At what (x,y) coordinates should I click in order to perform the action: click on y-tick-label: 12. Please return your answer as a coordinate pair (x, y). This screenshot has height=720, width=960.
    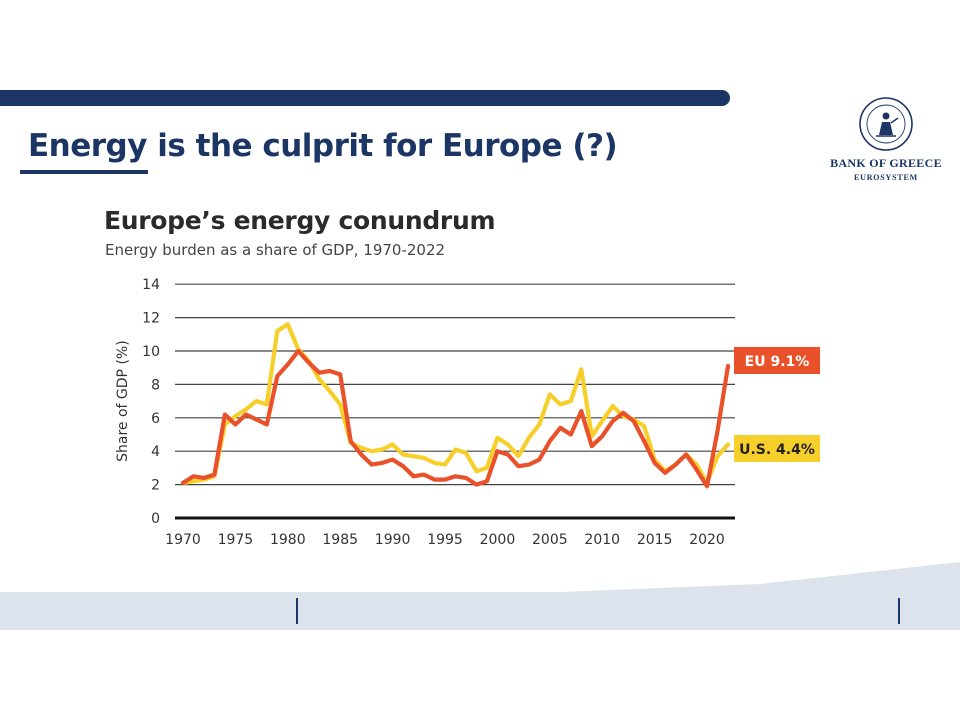
    Looking at the image, I should click on (151, 319).